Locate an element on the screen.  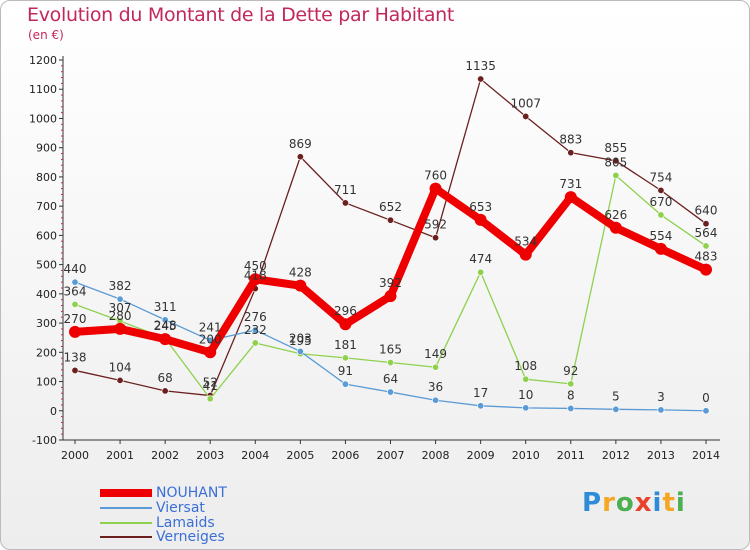
x-tick-label: 2005 is located at coordinates (300, 455).